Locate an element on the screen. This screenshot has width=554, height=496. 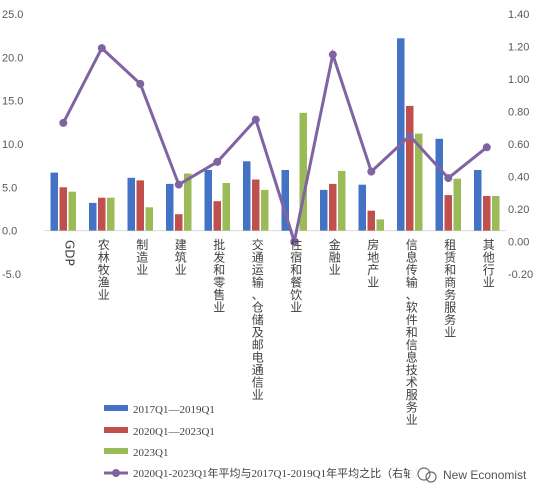
category-label: 建筑业 is located at coordinates (181, 257).